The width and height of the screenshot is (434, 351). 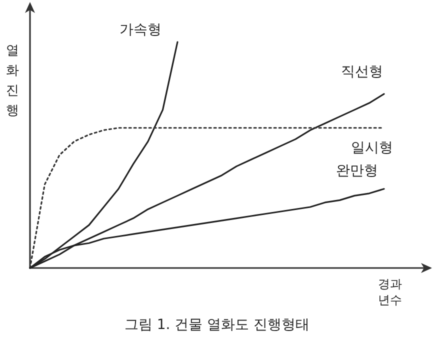 What do you see at coordinates (362, 72) in the screenshot?
I see `series-label: 직선형` at bounding box center [362, 72].